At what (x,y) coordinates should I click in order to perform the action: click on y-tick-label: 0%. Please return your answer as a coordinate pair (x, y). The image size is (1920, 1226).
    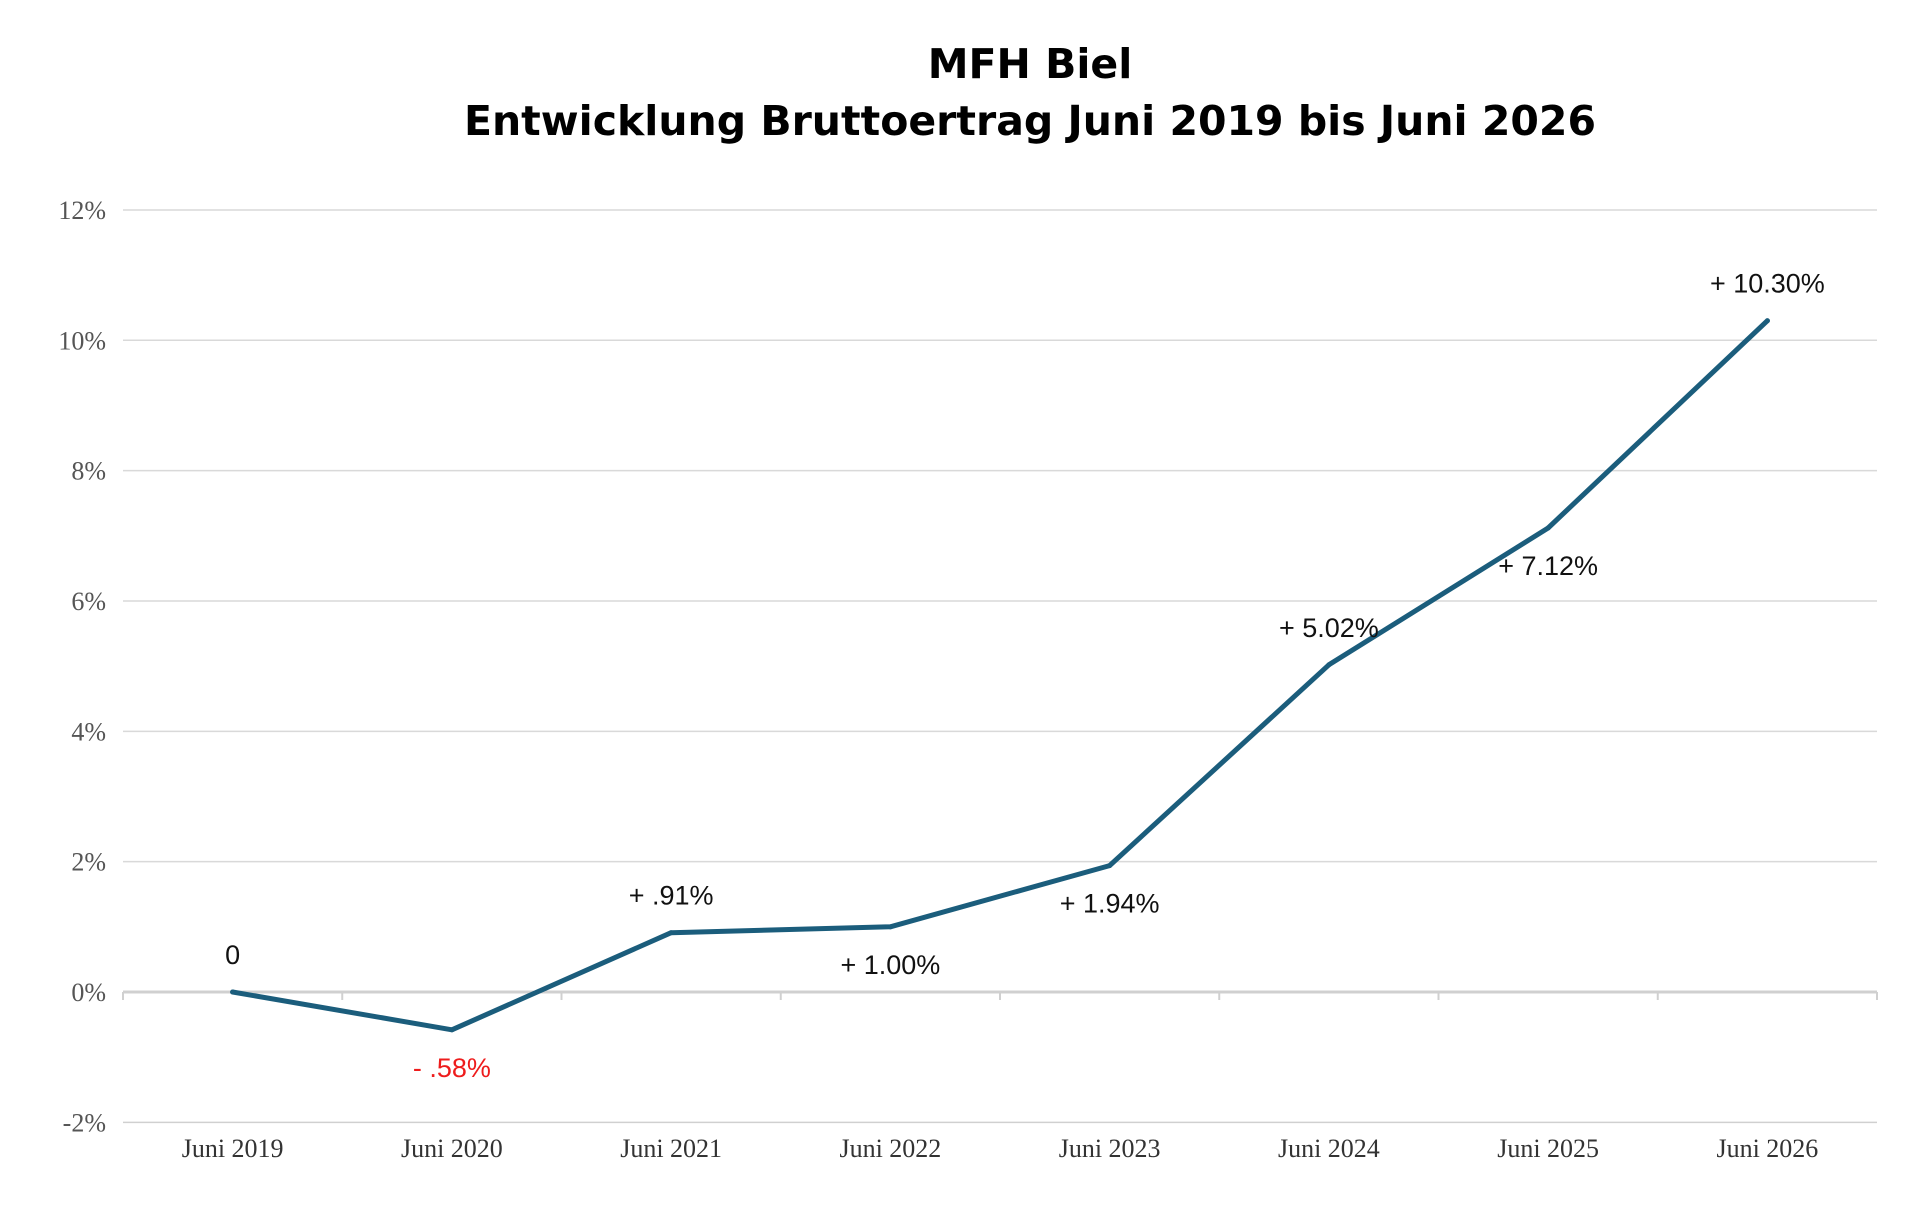
    Looking at the image, I should click on (88, 992).